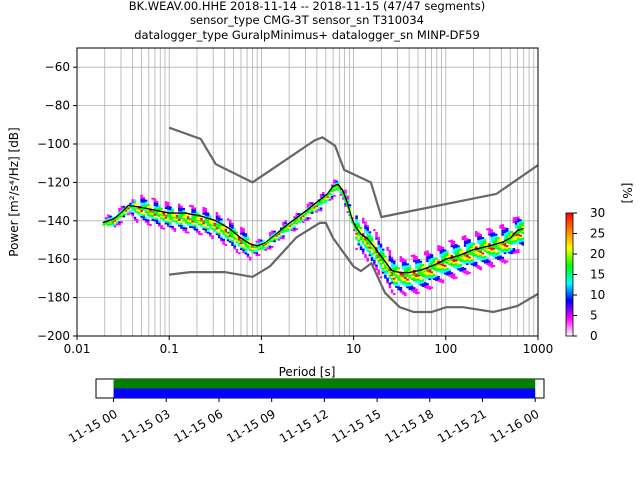 This screenshot has height=480, width=640. What do you see at coordinates (627, 193) in the screenshot?
I see `colorbar-label: [%]` at bounding box center [627, 193].